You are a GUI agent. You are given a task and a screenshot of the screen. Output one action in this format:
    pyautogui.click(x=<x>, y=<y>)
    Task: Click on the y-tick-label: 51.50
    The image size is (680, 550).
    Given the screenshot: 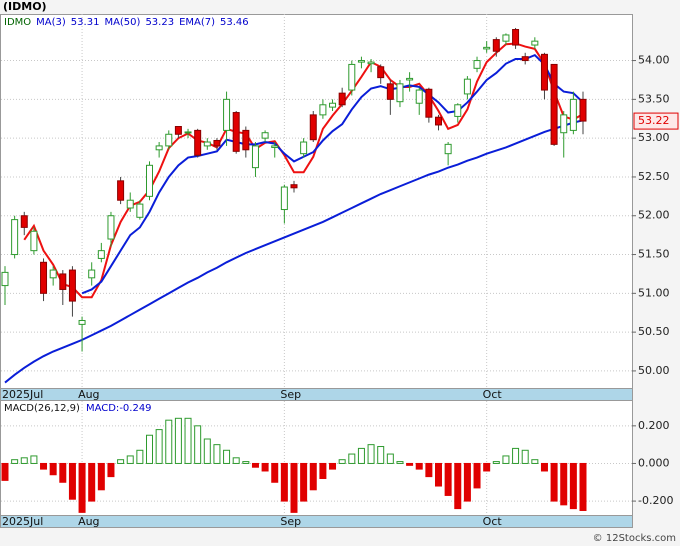 What is the action you would take?
    pyautogui.click(x=654, y=254)
    